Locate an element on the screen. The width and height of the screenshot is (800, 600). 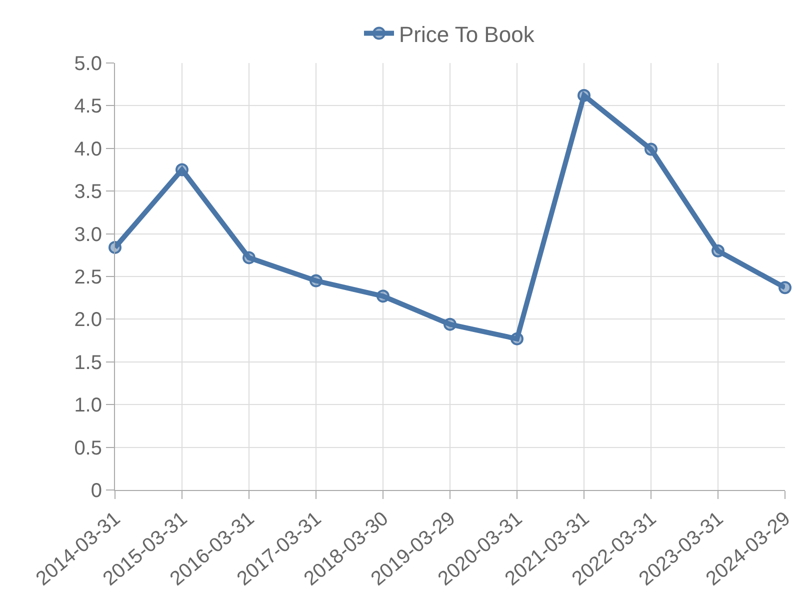
y-tick-label: 1.0 is located at coordinates (88, 405).